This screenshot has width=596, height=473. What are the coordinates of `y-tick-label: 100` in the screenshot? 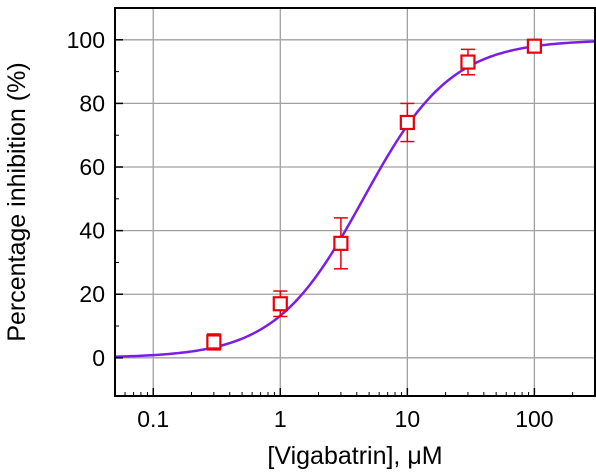 It's located at (86, 40).